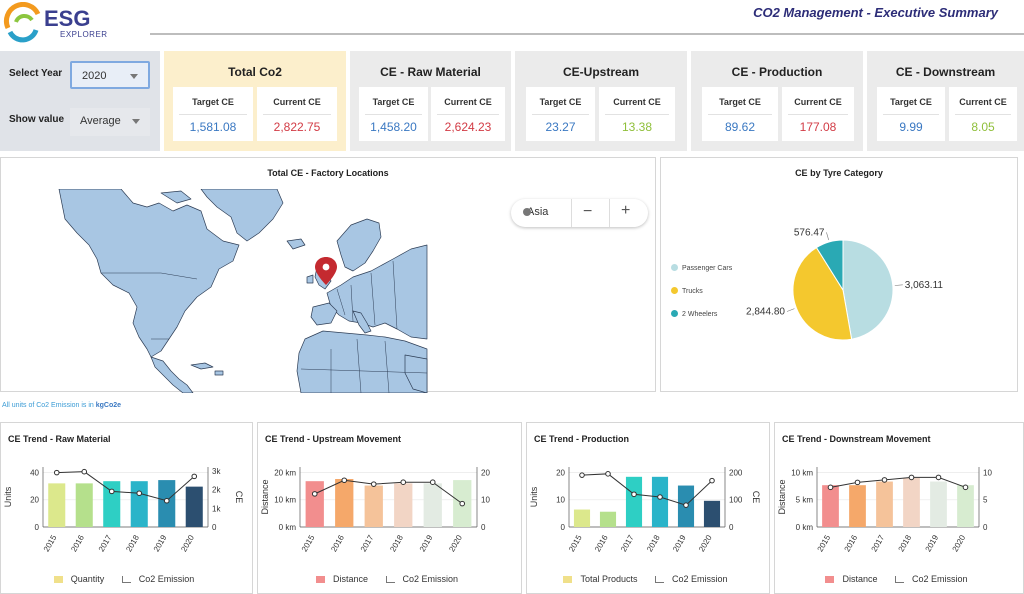  I want to click on kpi-current-value: 8.05, so click(983, 127).